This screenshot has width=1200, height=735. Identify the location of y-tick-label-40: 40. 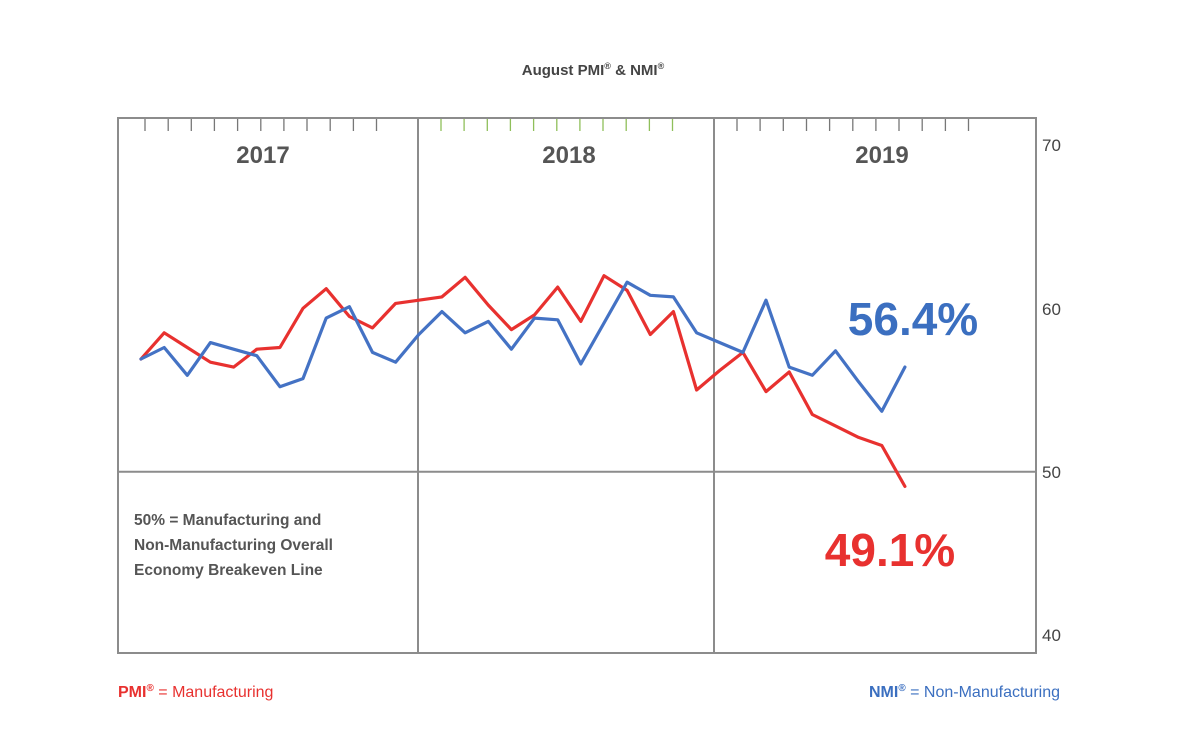
(1051, 635).